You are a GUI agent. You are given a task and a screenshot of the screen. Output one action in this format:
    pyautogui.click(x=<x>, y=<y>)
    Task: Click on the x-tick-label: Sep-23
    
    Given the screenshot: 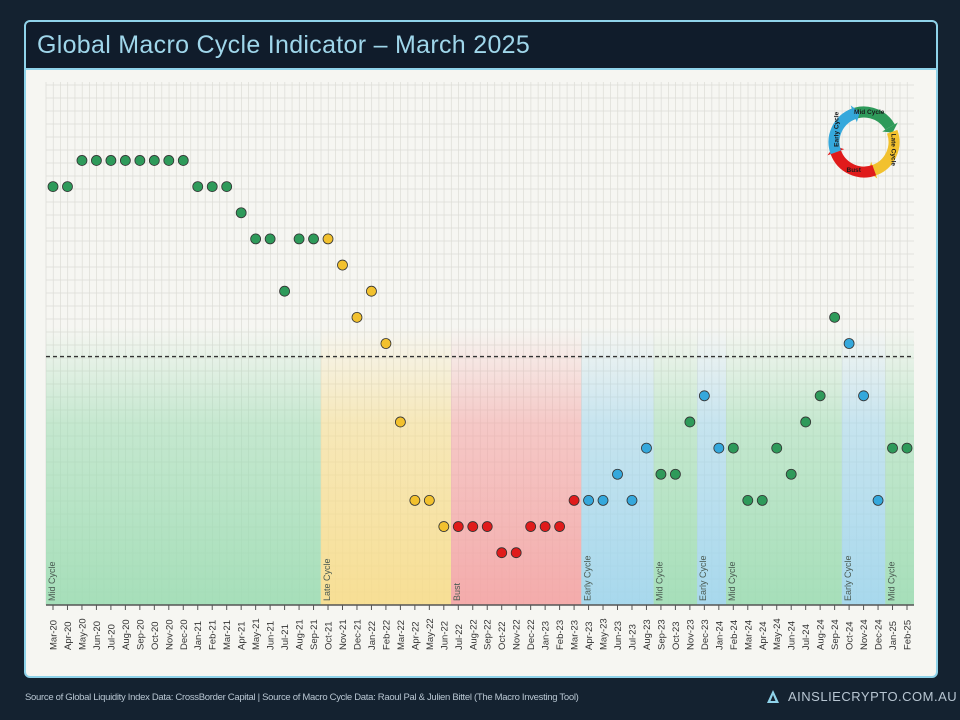 What is the action you would take?
    pyautogui.click(x=661, y=634)
    